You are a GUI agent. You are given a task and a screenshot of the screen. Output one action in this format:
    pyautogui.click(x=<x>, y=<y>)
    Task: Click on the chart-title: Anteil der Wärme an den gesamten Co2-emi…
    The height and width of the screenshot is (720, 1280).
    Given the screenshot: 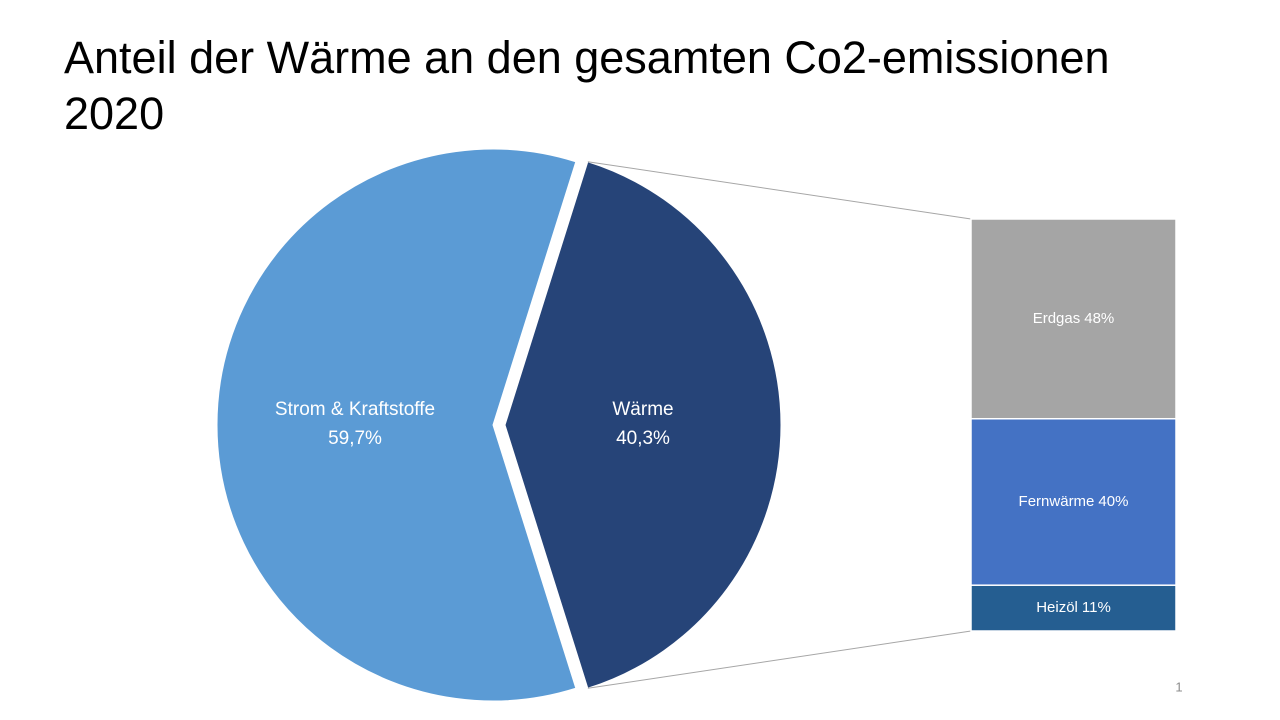 What is the action you would take?
    pyautogui.click(x=587, y=85)
    